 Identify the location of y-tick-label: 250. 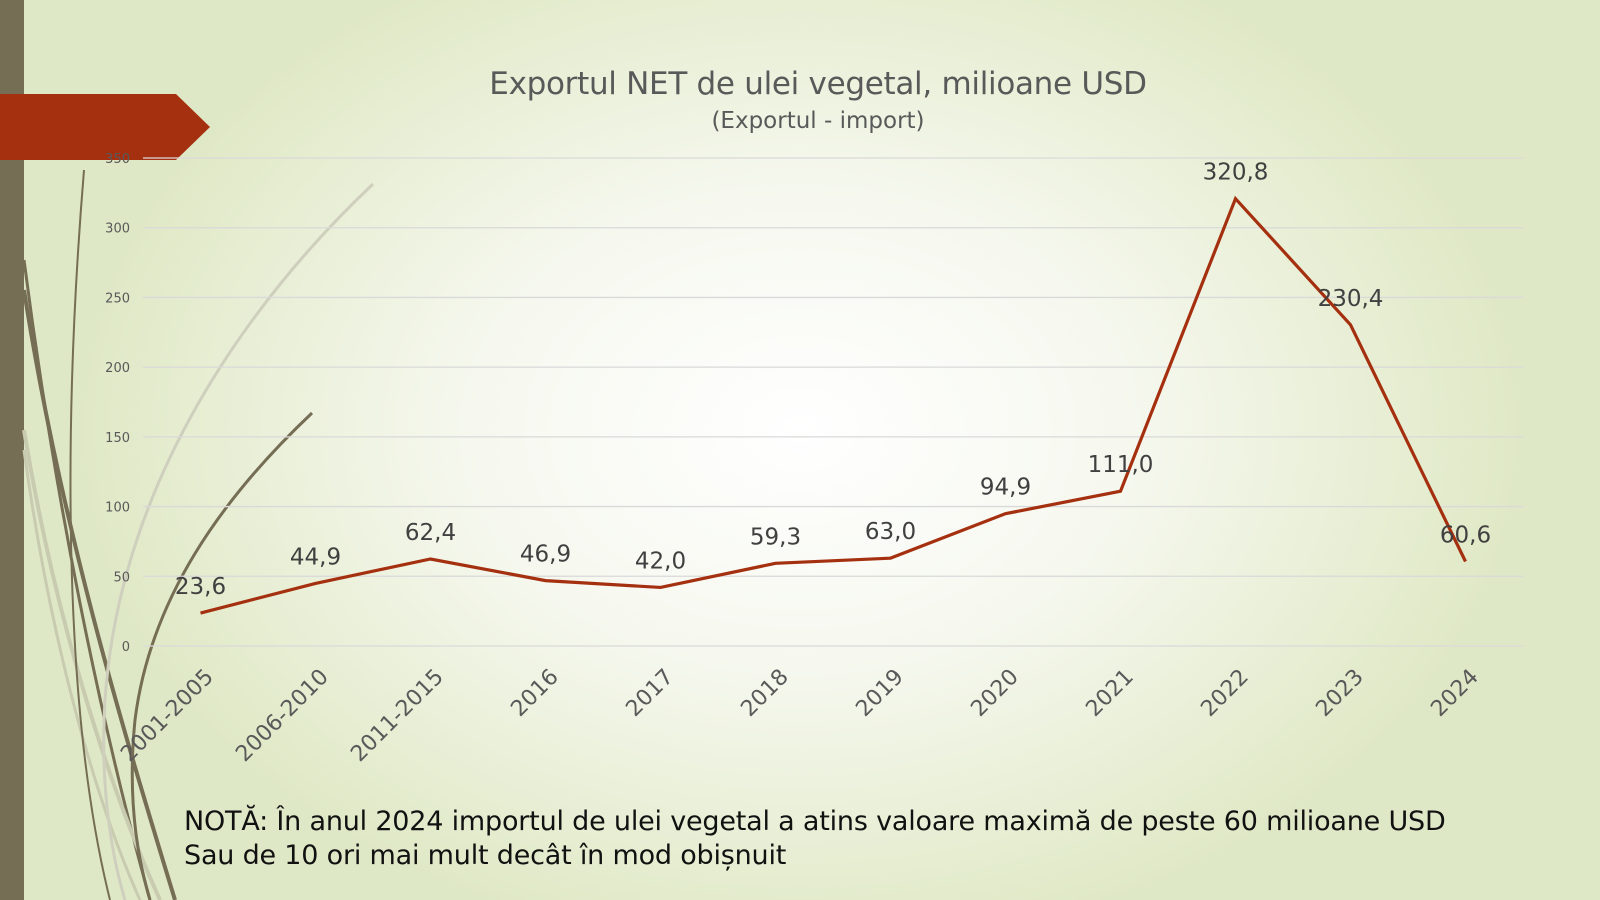
(117, 298).